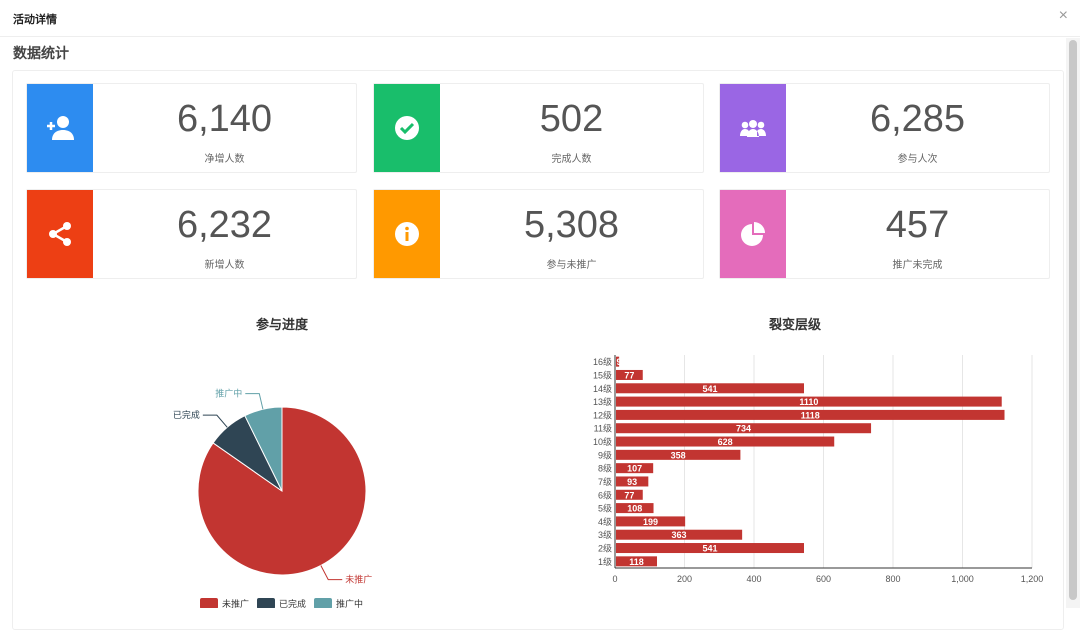 The width and height of the screenshot is (1080, 630). I want to click on stat-value: 6,140, so click(224, 119).